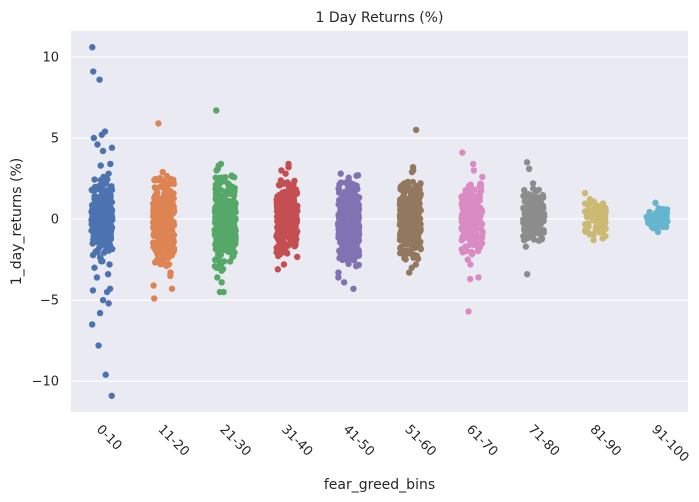 This screenshot has height=502, width=699. What do you see at coordinates (669, 443) in the screenshot?
I see `x-tick-label: 91-100` at bounding box center [669, 443].